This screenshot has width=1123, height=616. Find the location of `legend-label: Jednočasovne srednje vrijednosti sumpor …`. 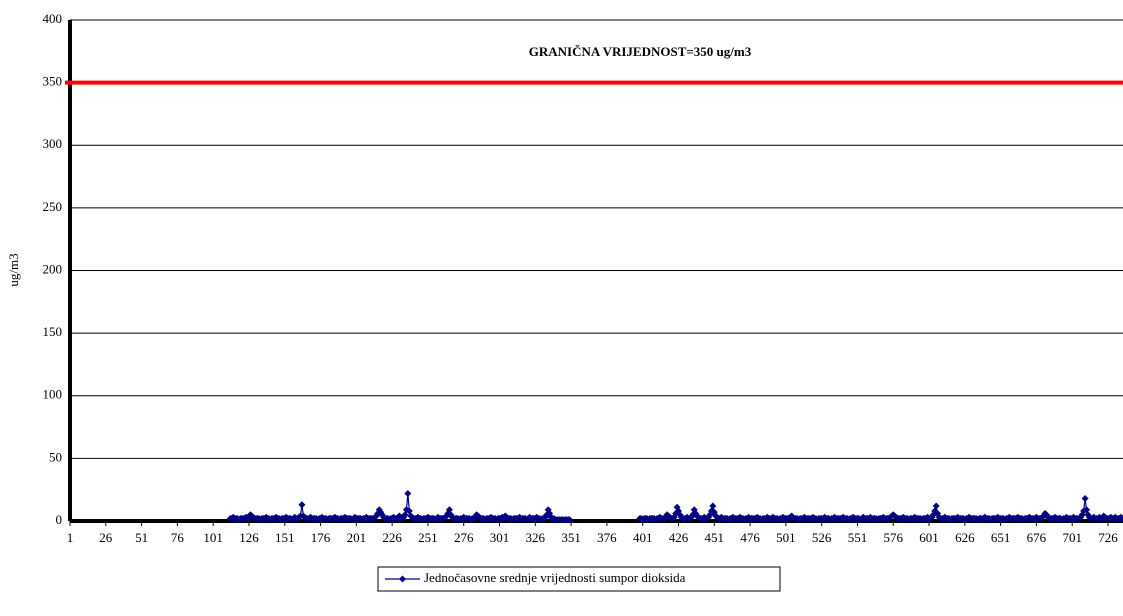

legend-label: Jednočasovne srednje vrijednosti sumpor … is located at coordinates (555, 577).